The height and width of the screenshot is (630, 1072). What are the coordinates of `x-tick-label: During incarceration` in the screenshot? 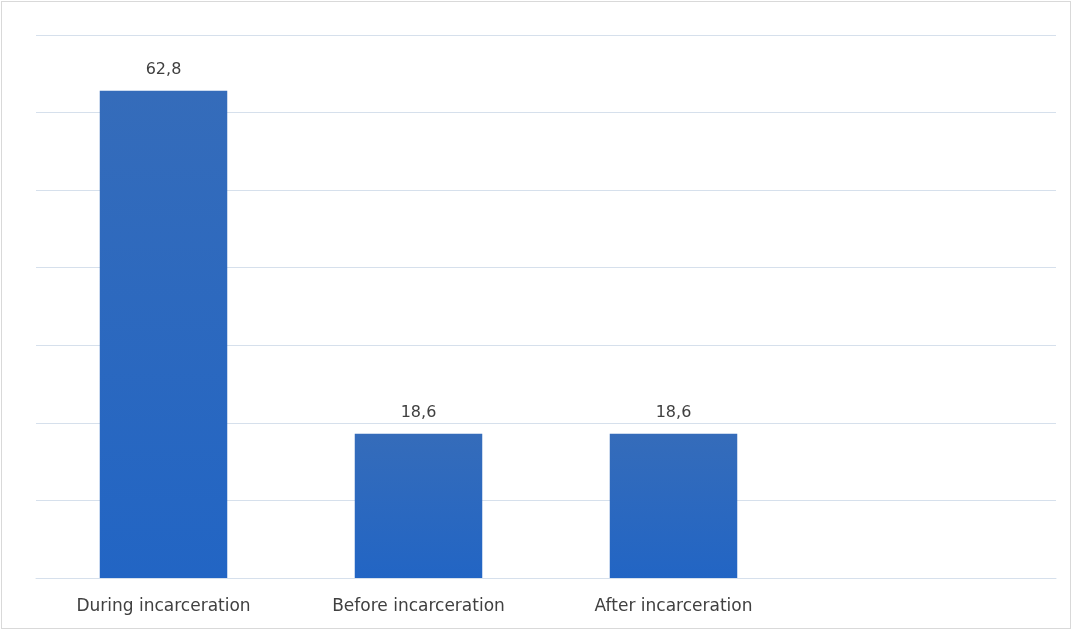 It's located at (163, 604).